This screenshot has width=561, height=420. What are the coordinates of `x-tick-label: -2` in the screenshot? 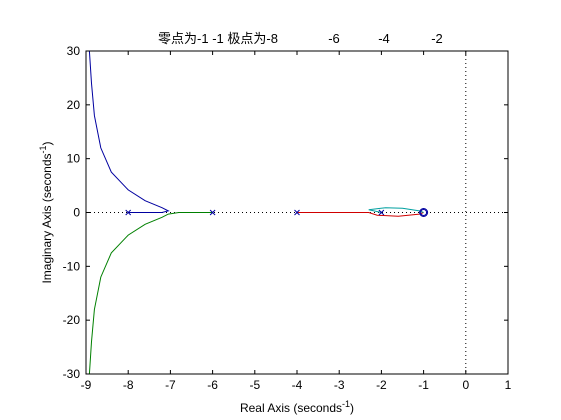 It's located at (381, 385).